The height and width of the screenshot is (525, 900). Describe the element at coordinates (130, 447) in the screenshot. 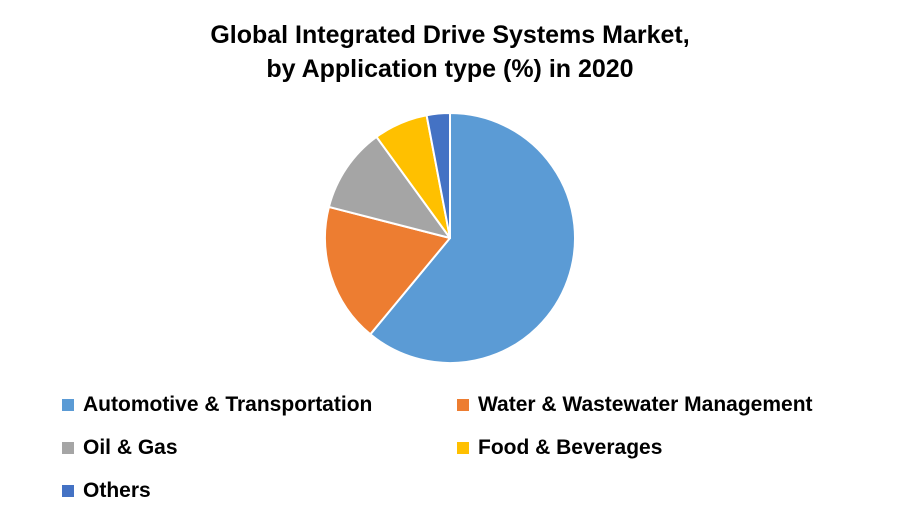

I see `legend-label: Oil & Gas` at that location.